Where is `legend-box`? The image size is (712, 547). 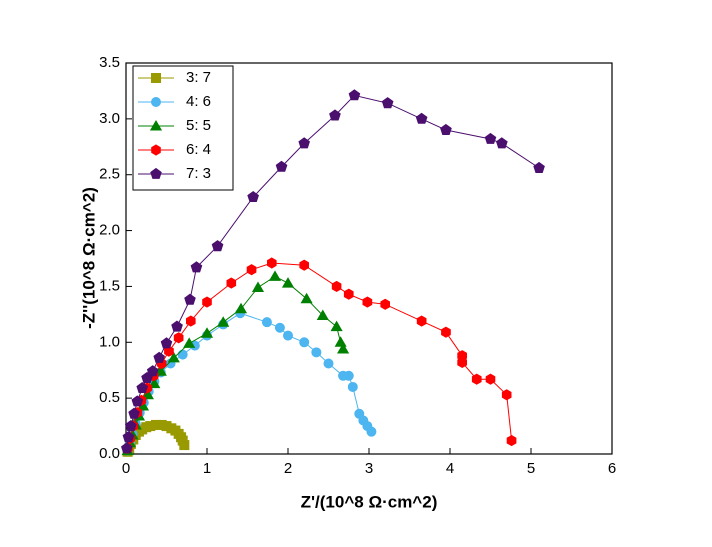
legend-box is located at coordinates (183, 128).